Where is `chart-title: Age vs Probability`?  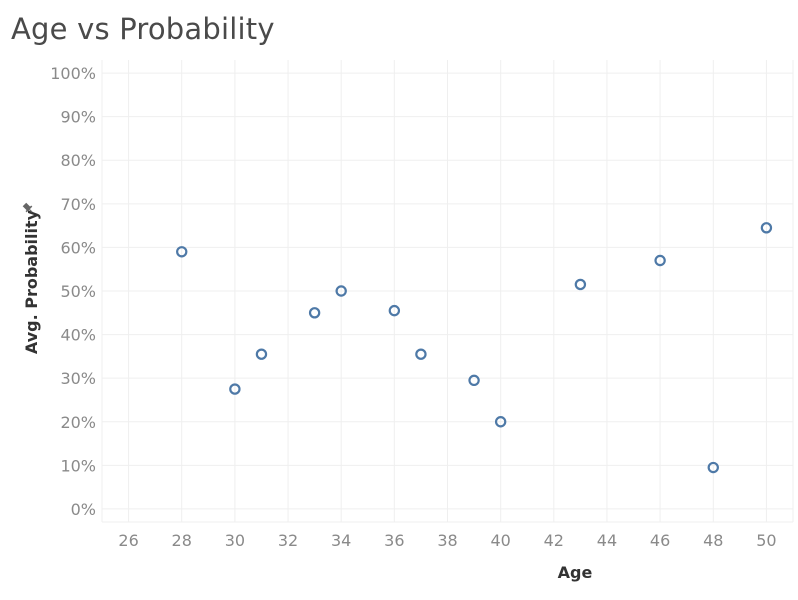
chart-title: Age vs Probability is located at coordinates (143, 29).